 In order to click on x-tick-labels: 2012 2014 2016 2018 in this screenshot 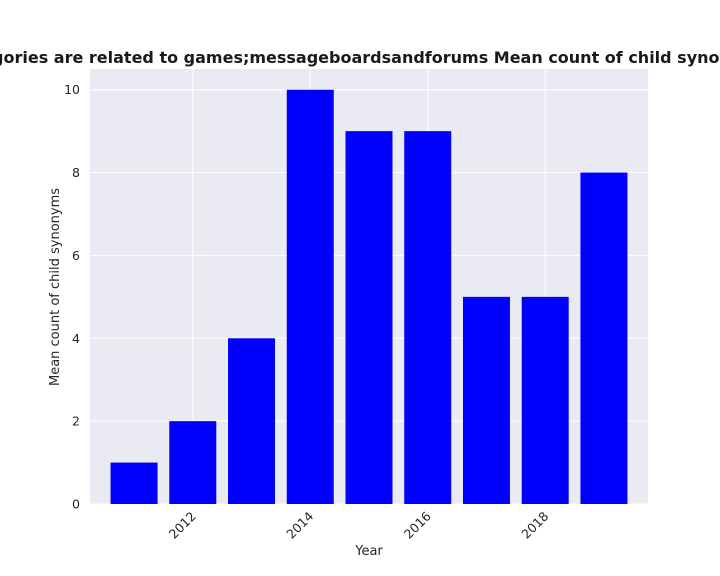, I will do `click(359, 524)`.